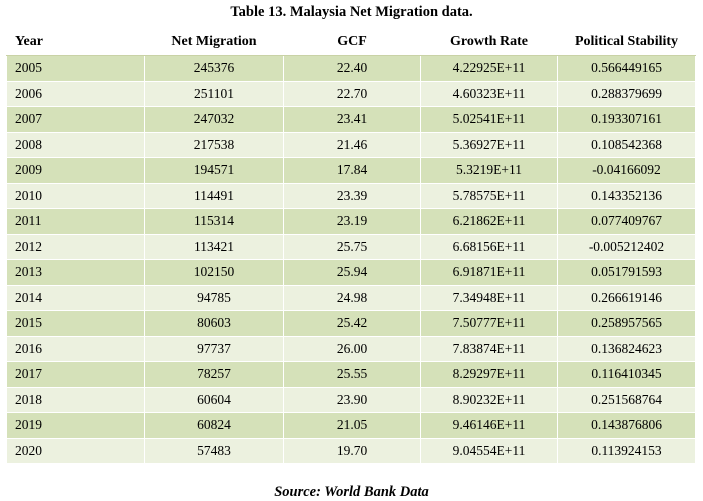 This screenshot has height=501, width=703. What do you see at coordinates (489, 144) in the screenshot?
I see `cell-growth-rate: 5.36927E+11` at bounding box center [489, 144].